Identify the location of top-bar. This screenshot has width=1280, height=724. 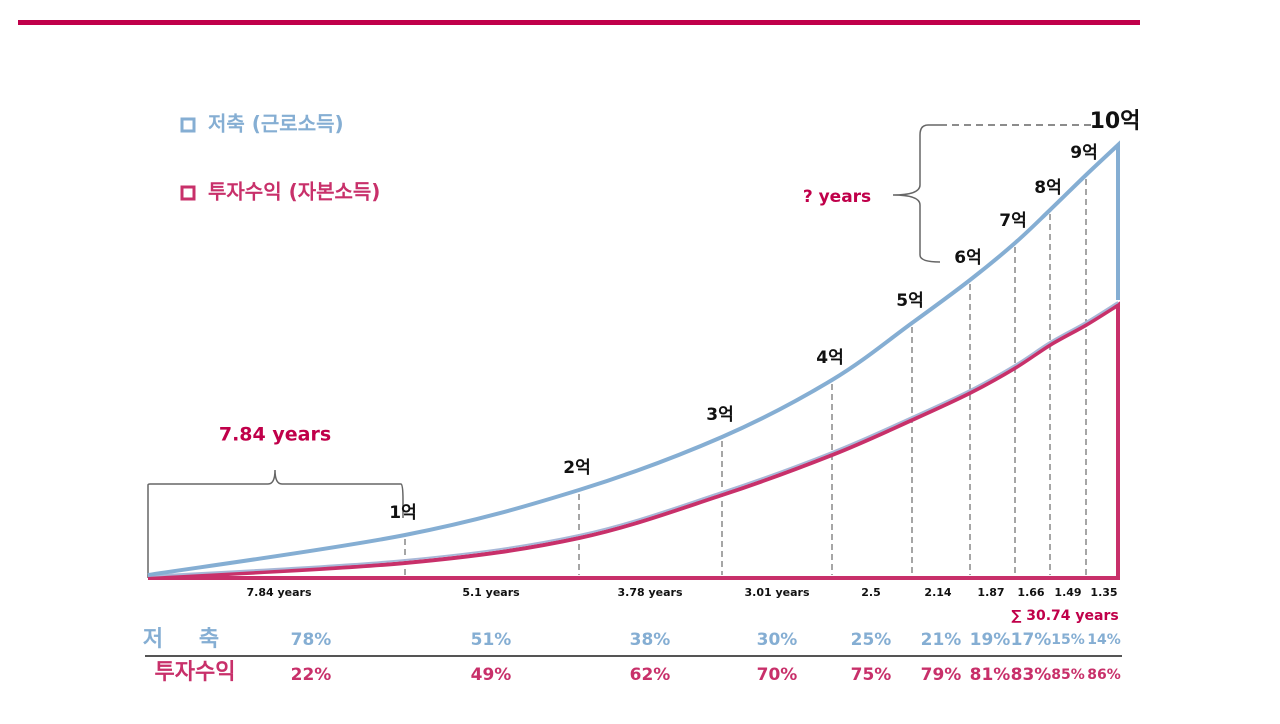
(579, 22).